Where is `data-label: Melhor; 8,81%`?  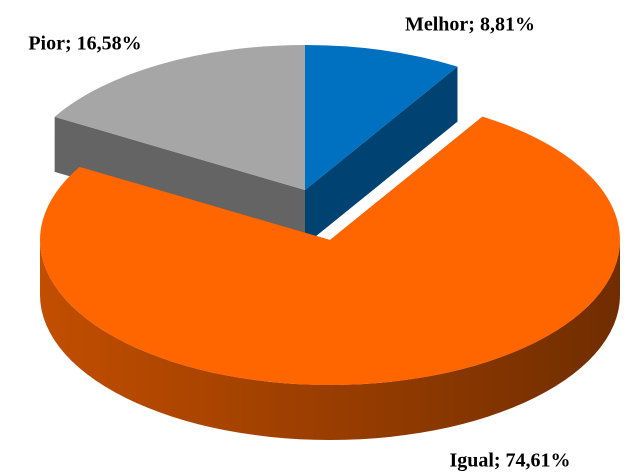
data-label: Melhor; 8,81% is located at coordinates (470, 25).